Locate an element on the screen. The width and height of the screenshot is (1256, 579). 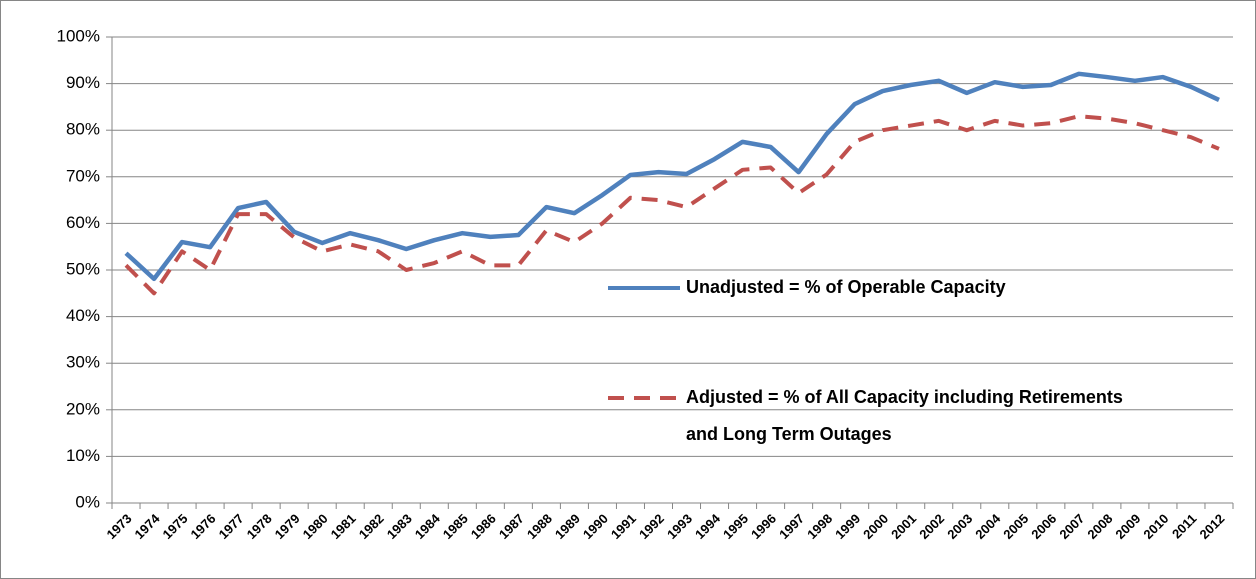
y-tick-label: 0% is located at coordinates (87, 501).